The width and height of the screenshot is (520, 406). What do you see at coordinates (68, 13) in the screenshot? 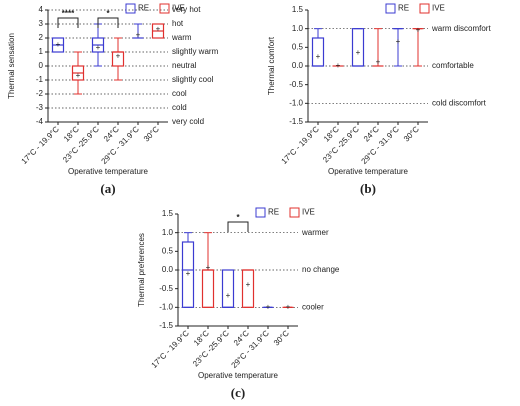
I see `significance-label: ****` at bounding box center [68, 13].